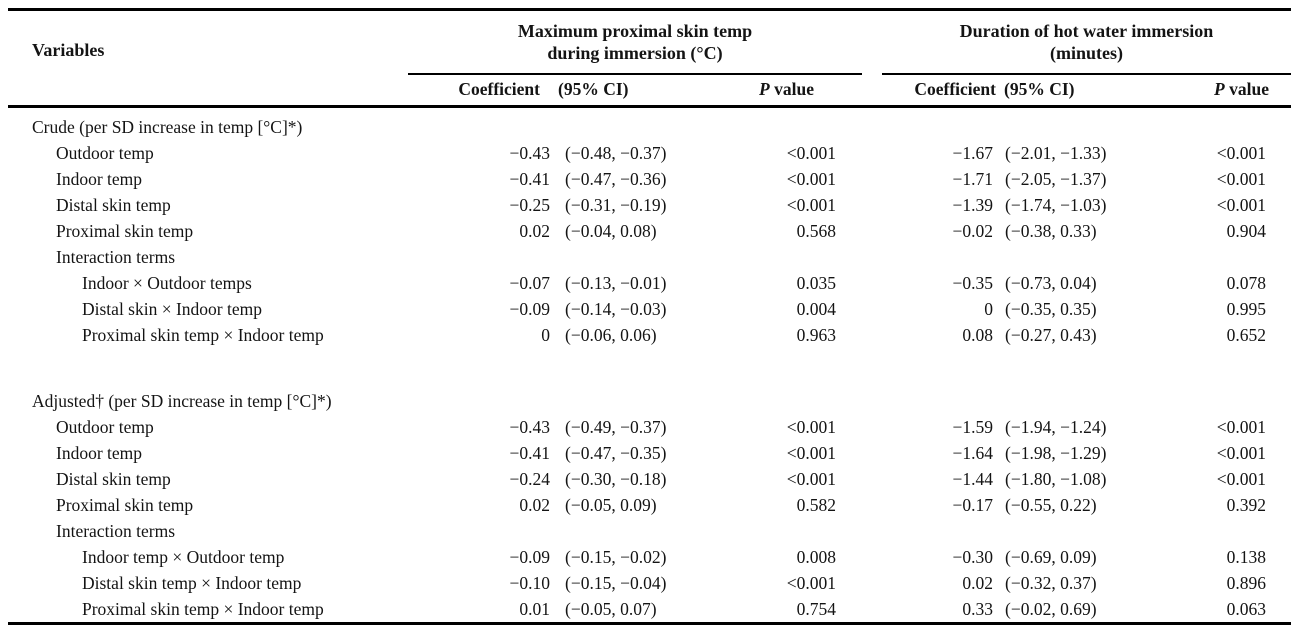 The width and height of the screenshot is (1299, 632). Describe the element at coordinates (816, 608) in the screenshot. I see `skin-pvalue-cell: 0.754` at that location.